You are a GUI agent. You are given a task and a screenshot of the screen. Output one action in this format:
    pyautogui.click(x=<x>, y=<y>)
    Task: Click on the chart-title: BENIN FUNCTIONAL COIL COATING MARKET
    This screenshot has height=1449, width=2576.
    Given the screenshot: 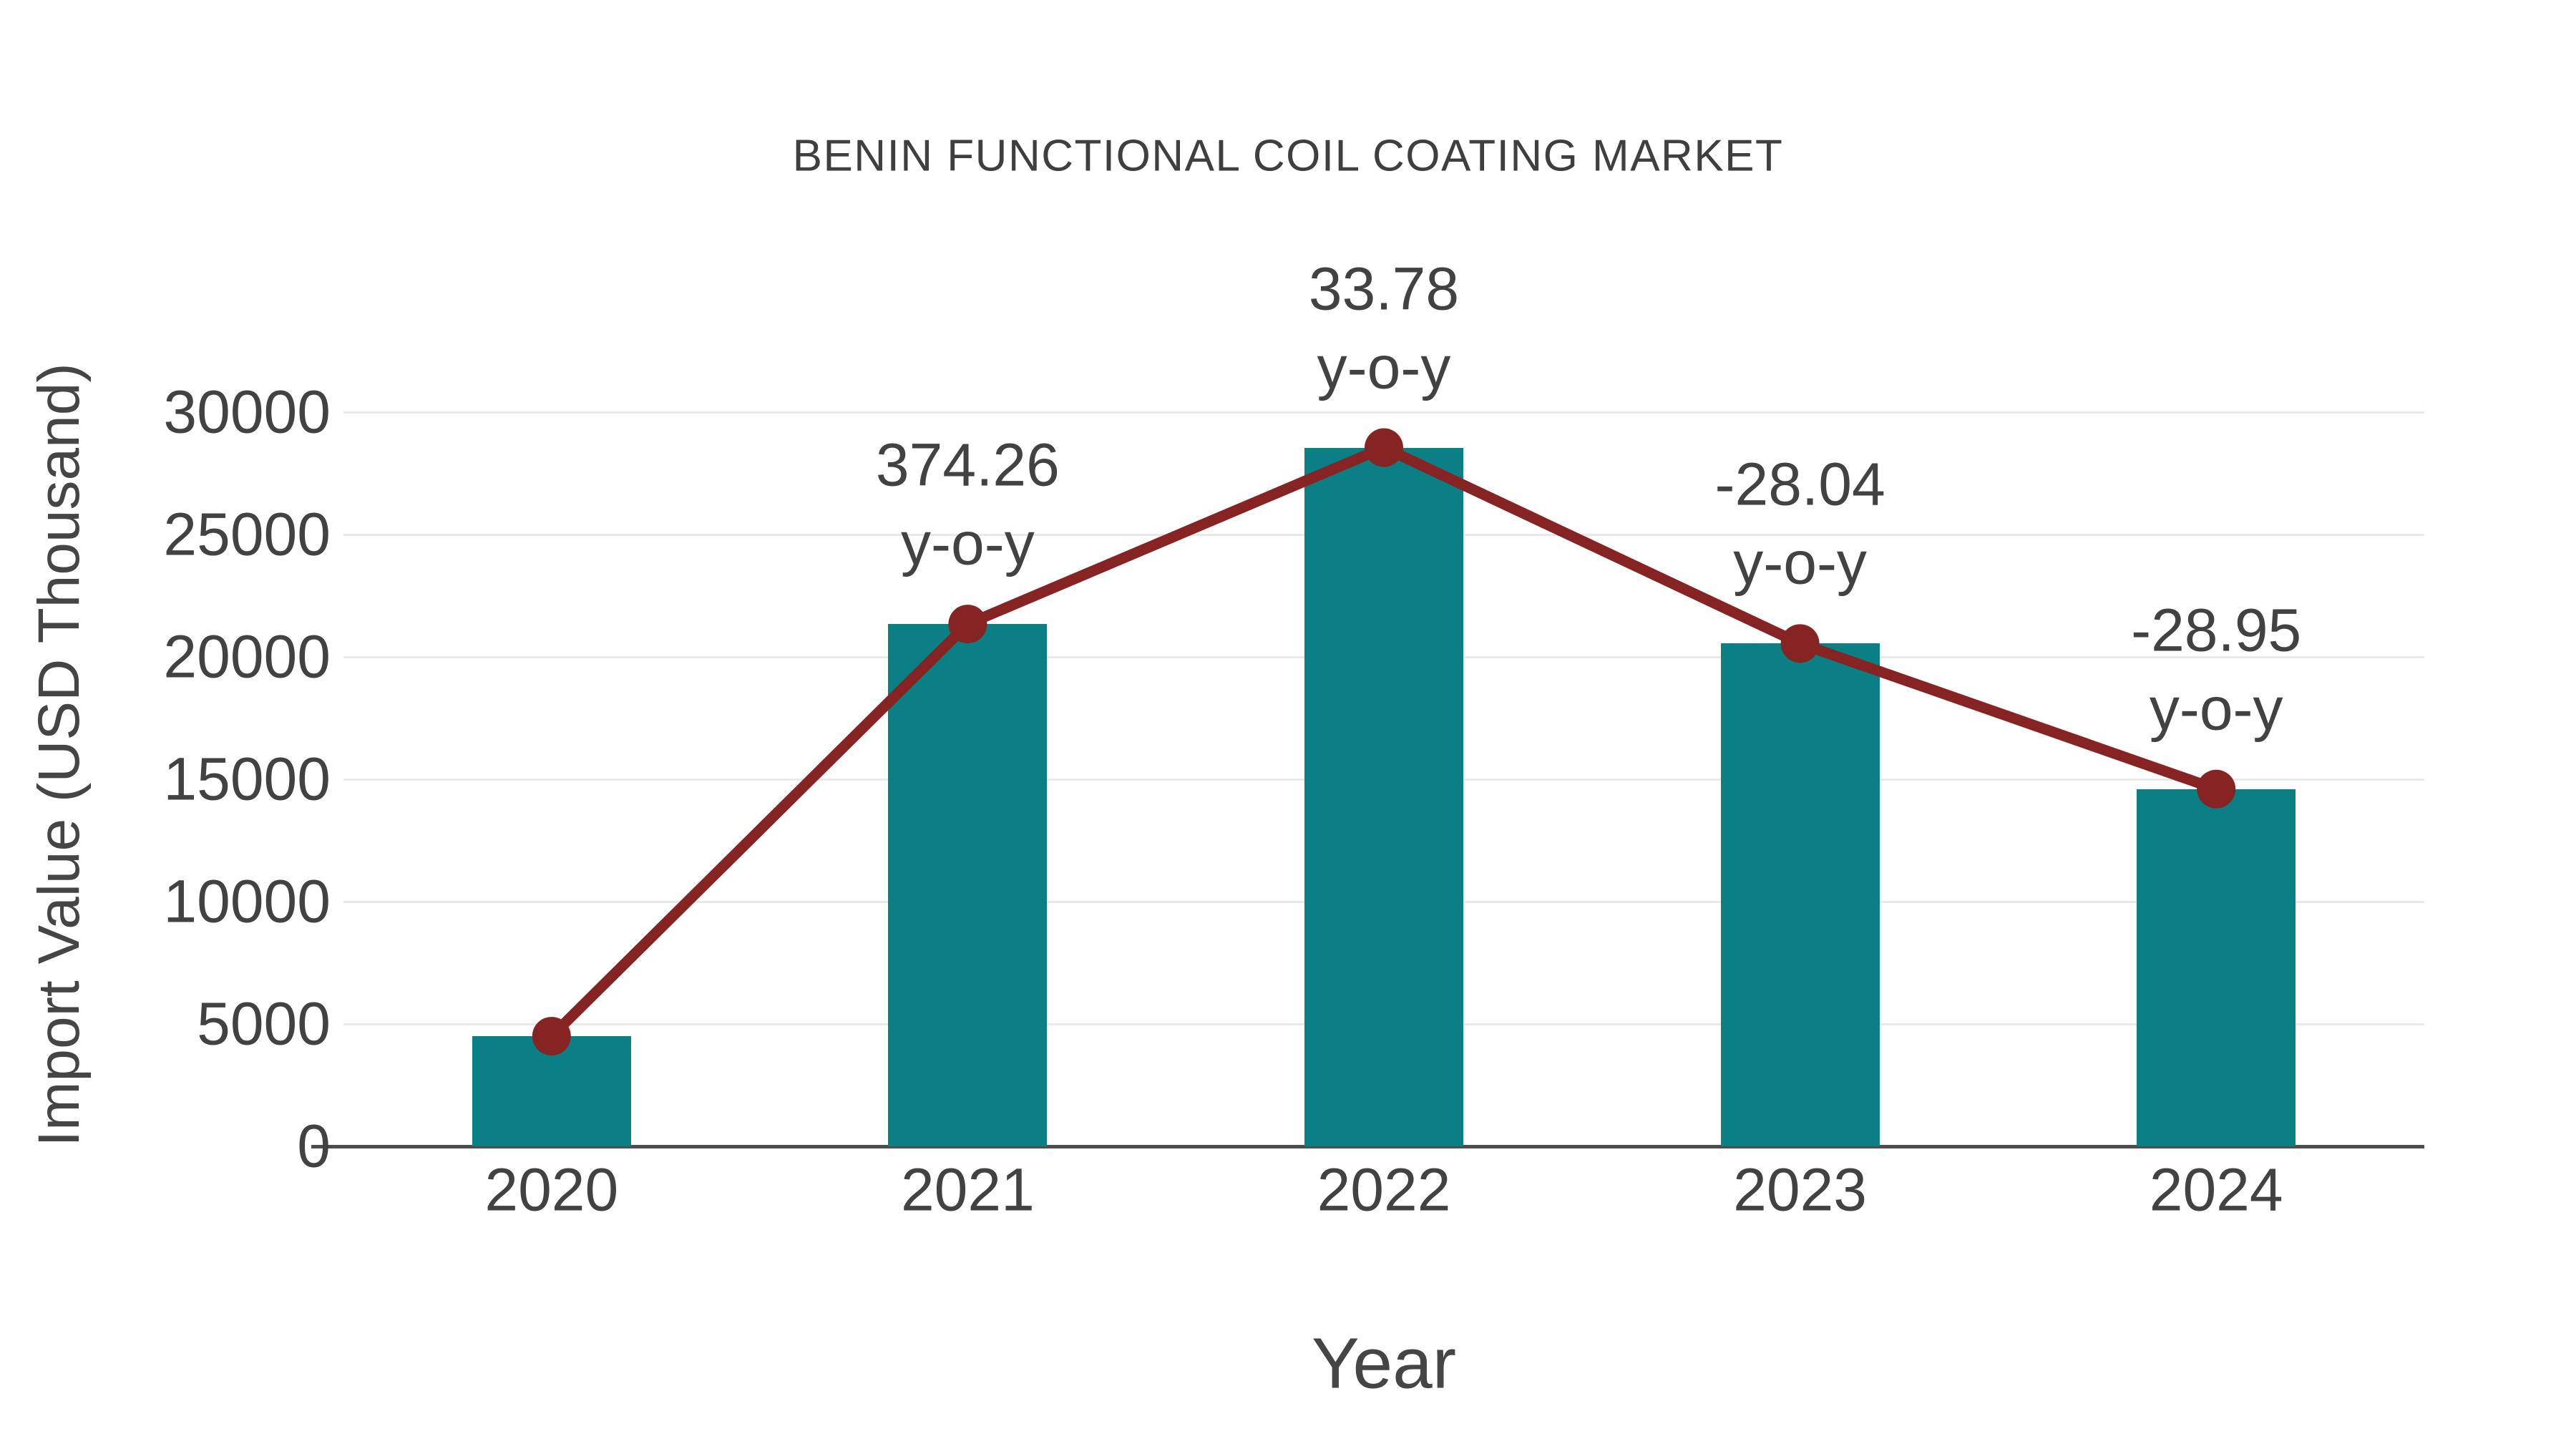 What is the action you would take?
    pyautogui.click(x=1288, y=156)
    